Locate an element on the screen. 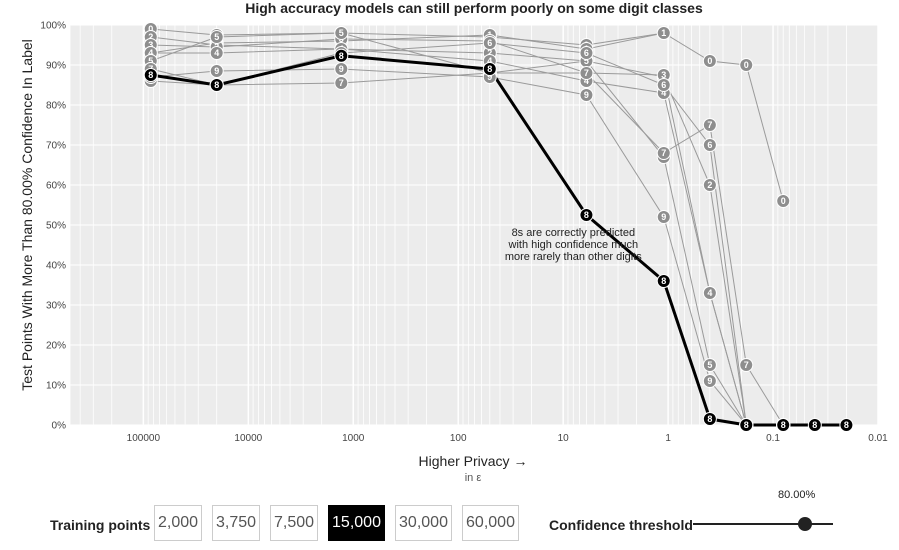  annotation-line: with high confidence much is located at coordinates (573, 245).